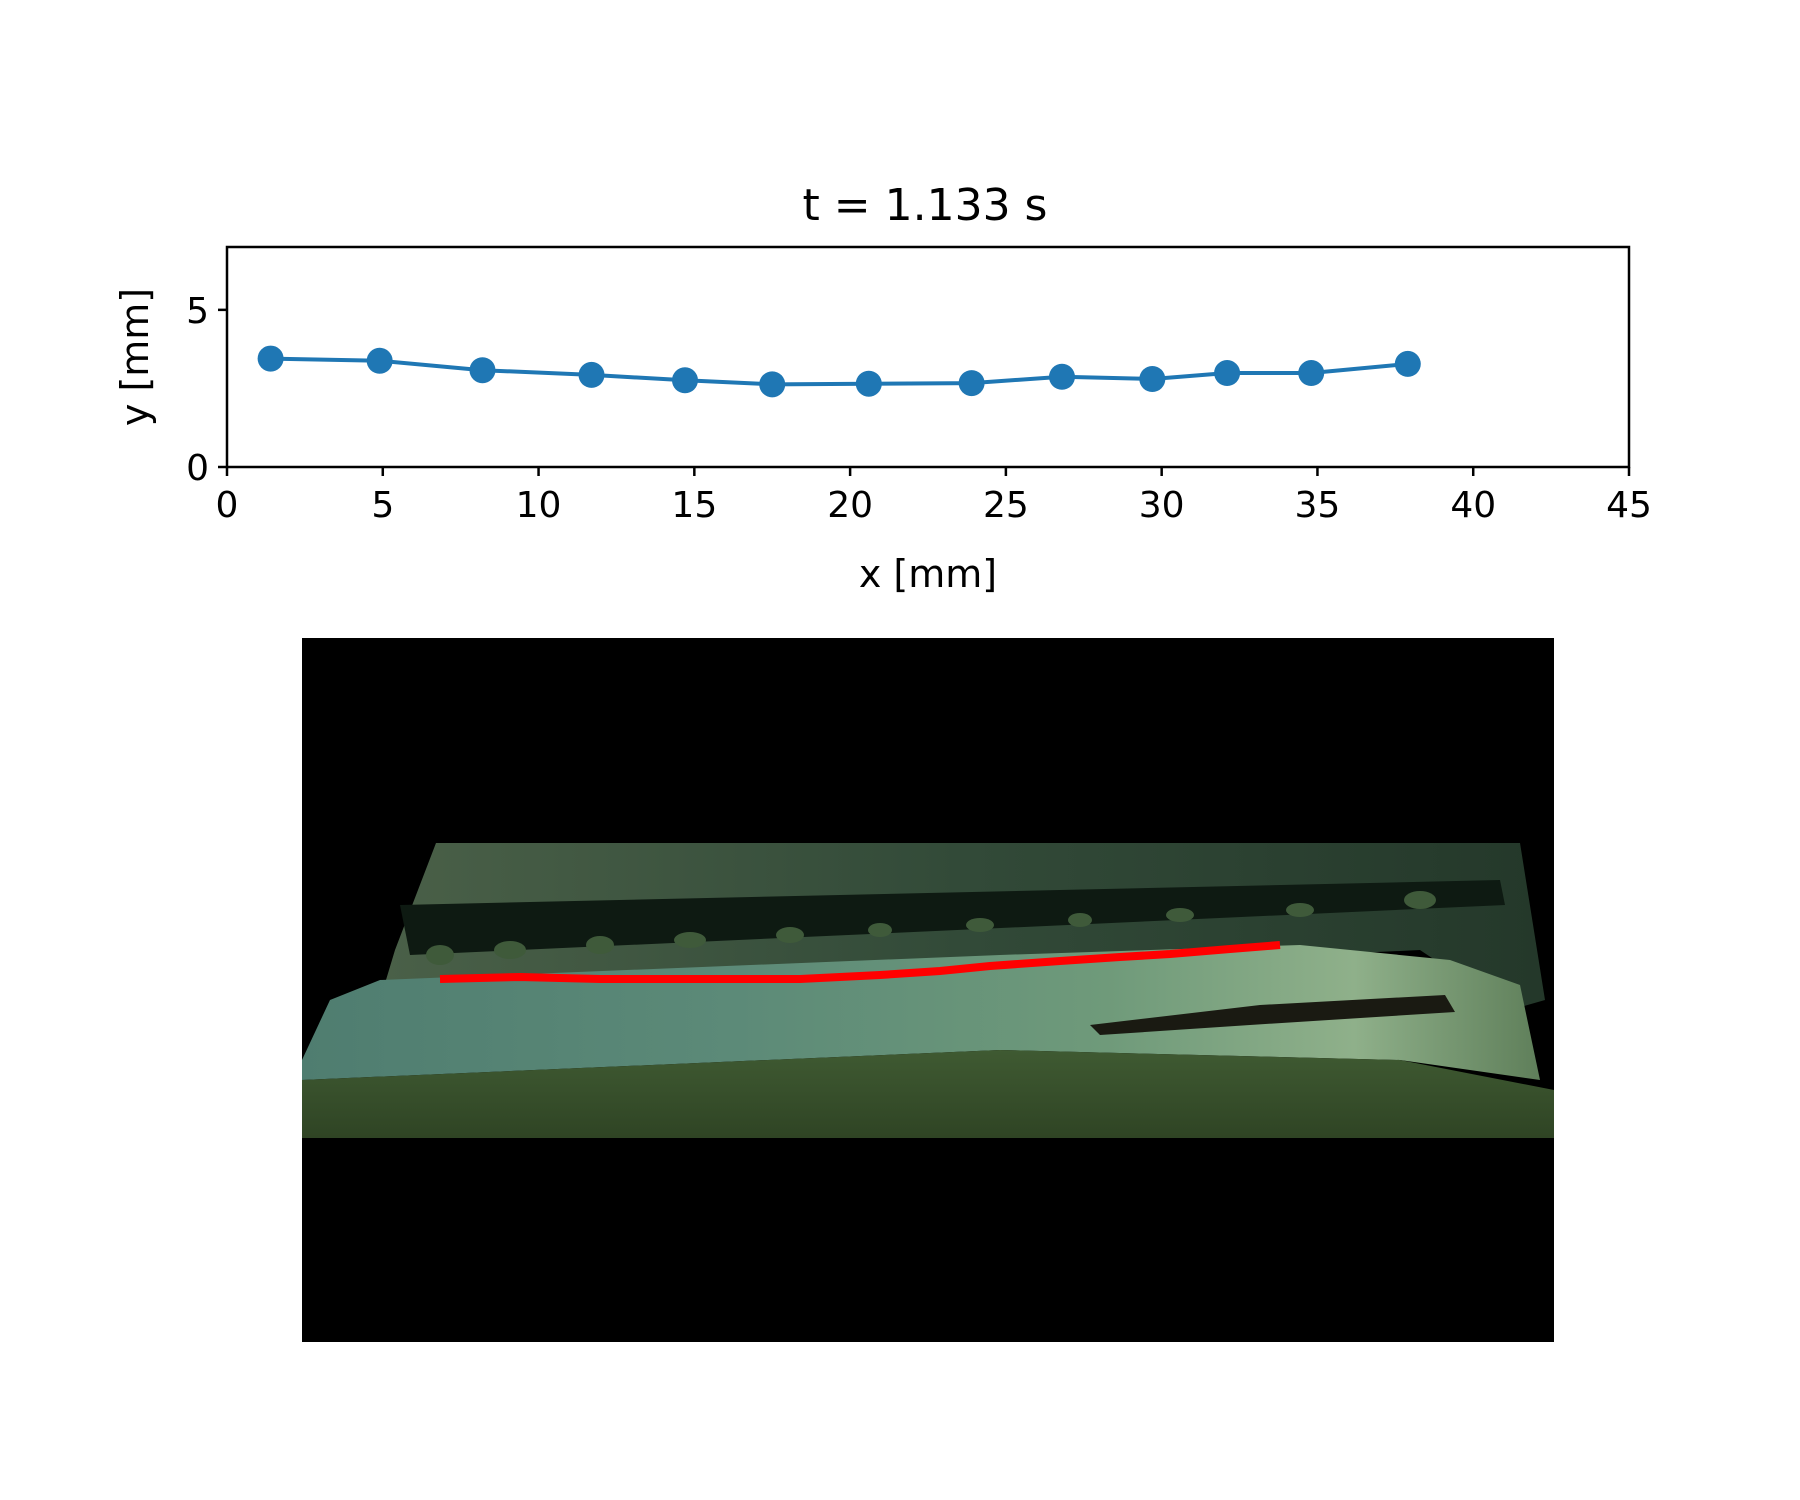 This screenshot has height=1500, width=1800. I want to click on x-tick-label: 30, so click(1162, 505).